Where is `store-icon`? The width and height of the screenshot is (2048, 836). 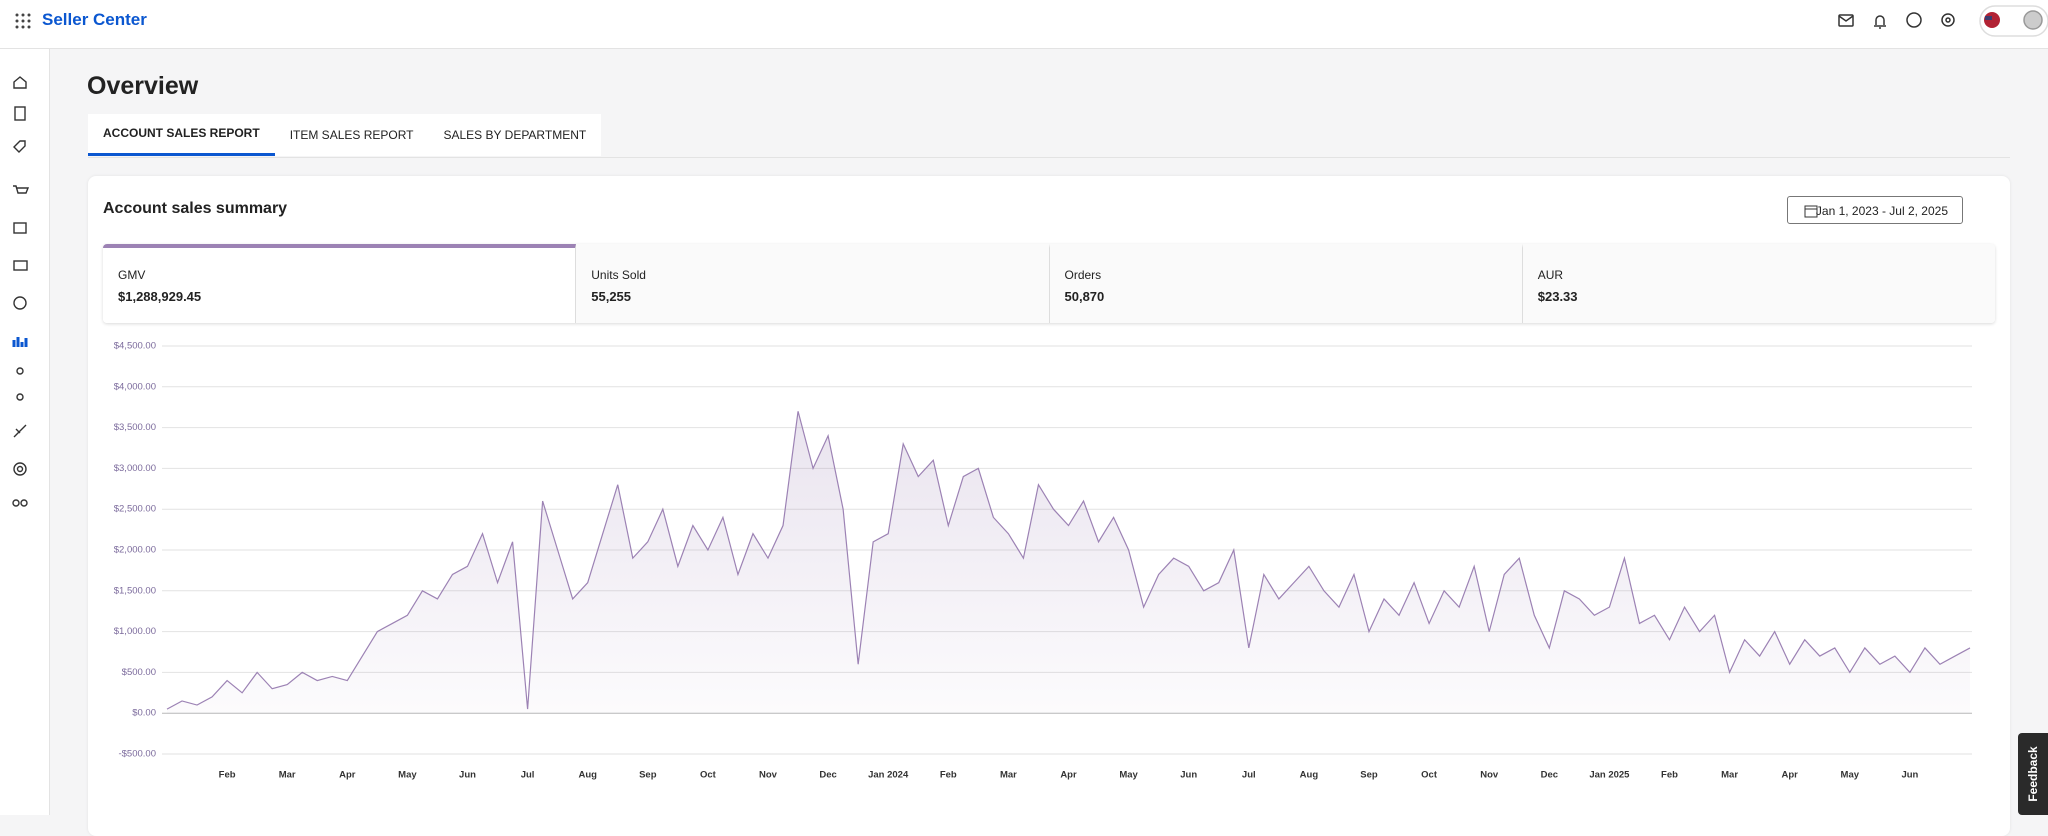
store-icon is located at coordinates (20, 228).